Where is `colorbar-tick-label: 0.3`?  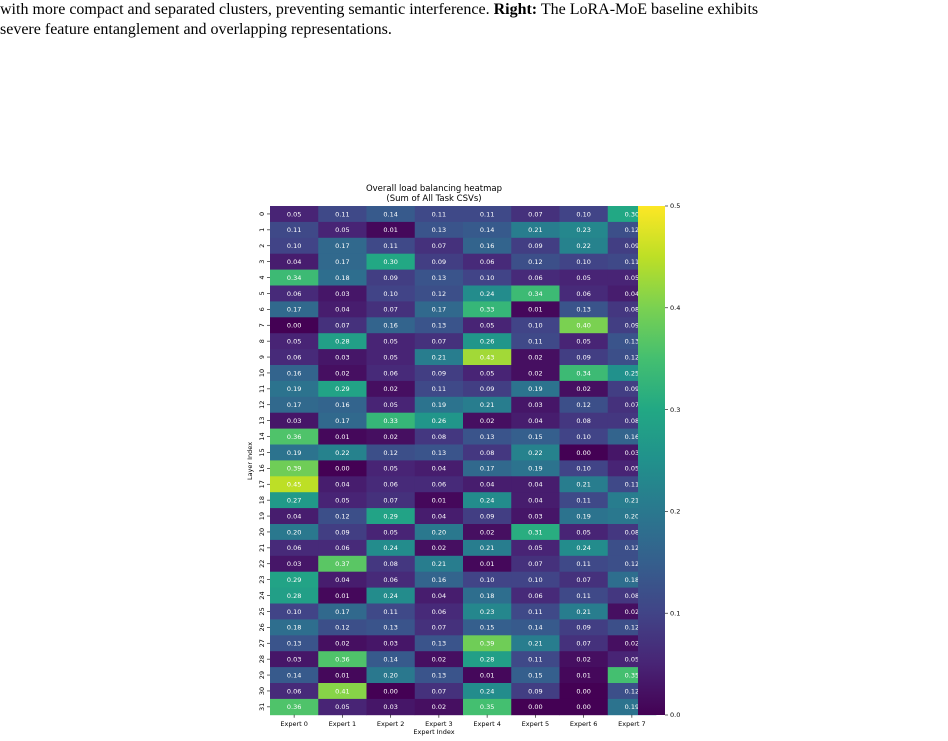
colorbar-tick-label: 0.3 is located at coordinates (675, 410).